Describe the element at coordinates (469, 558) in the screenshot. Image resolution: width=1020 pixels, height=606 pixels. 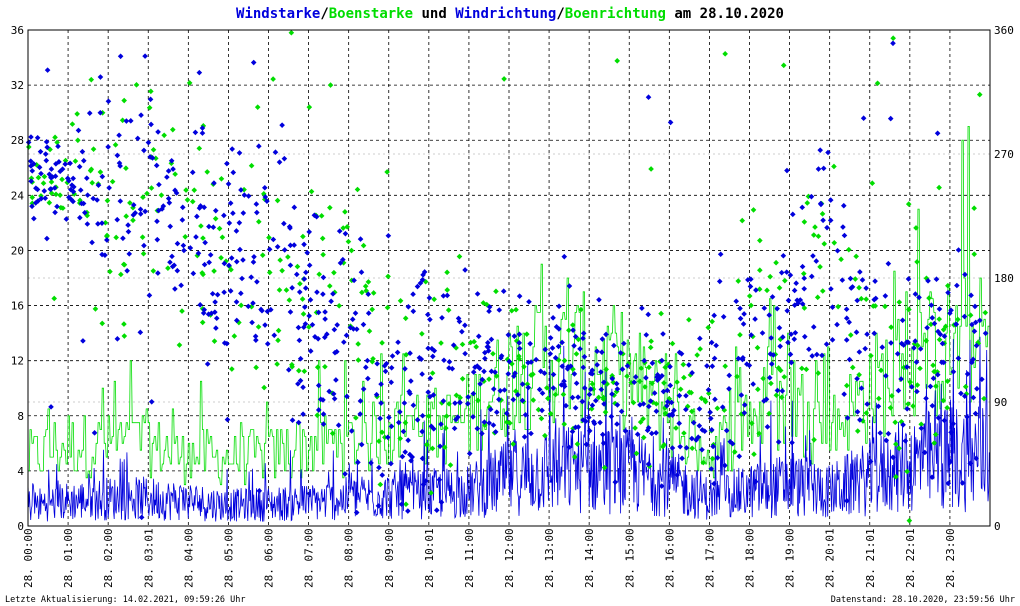
I see `x-tick-label: 28. 11:00` at that location.